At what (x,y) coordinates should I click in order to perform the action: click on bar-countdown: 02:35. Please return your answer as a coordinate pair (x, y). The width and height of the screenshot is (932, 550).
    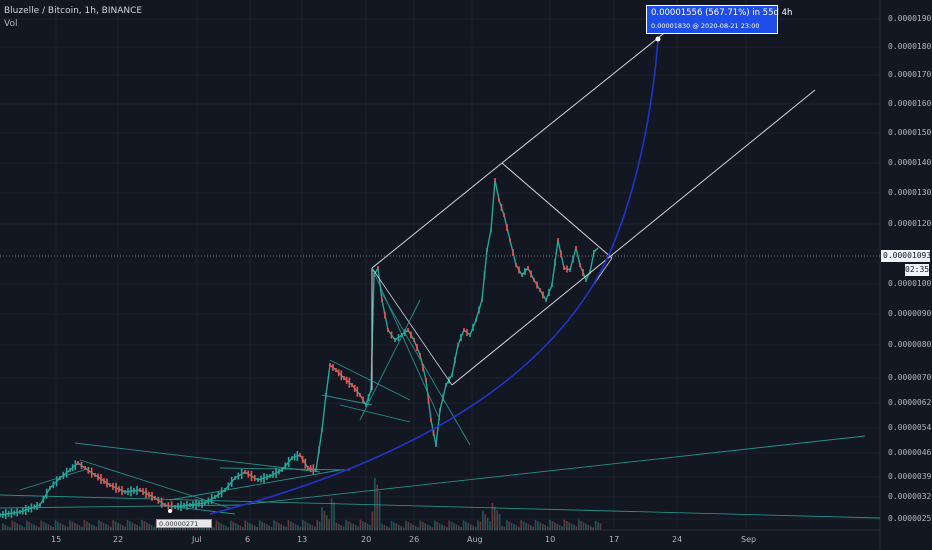
    Looking at the image, I should click on (917, 270).